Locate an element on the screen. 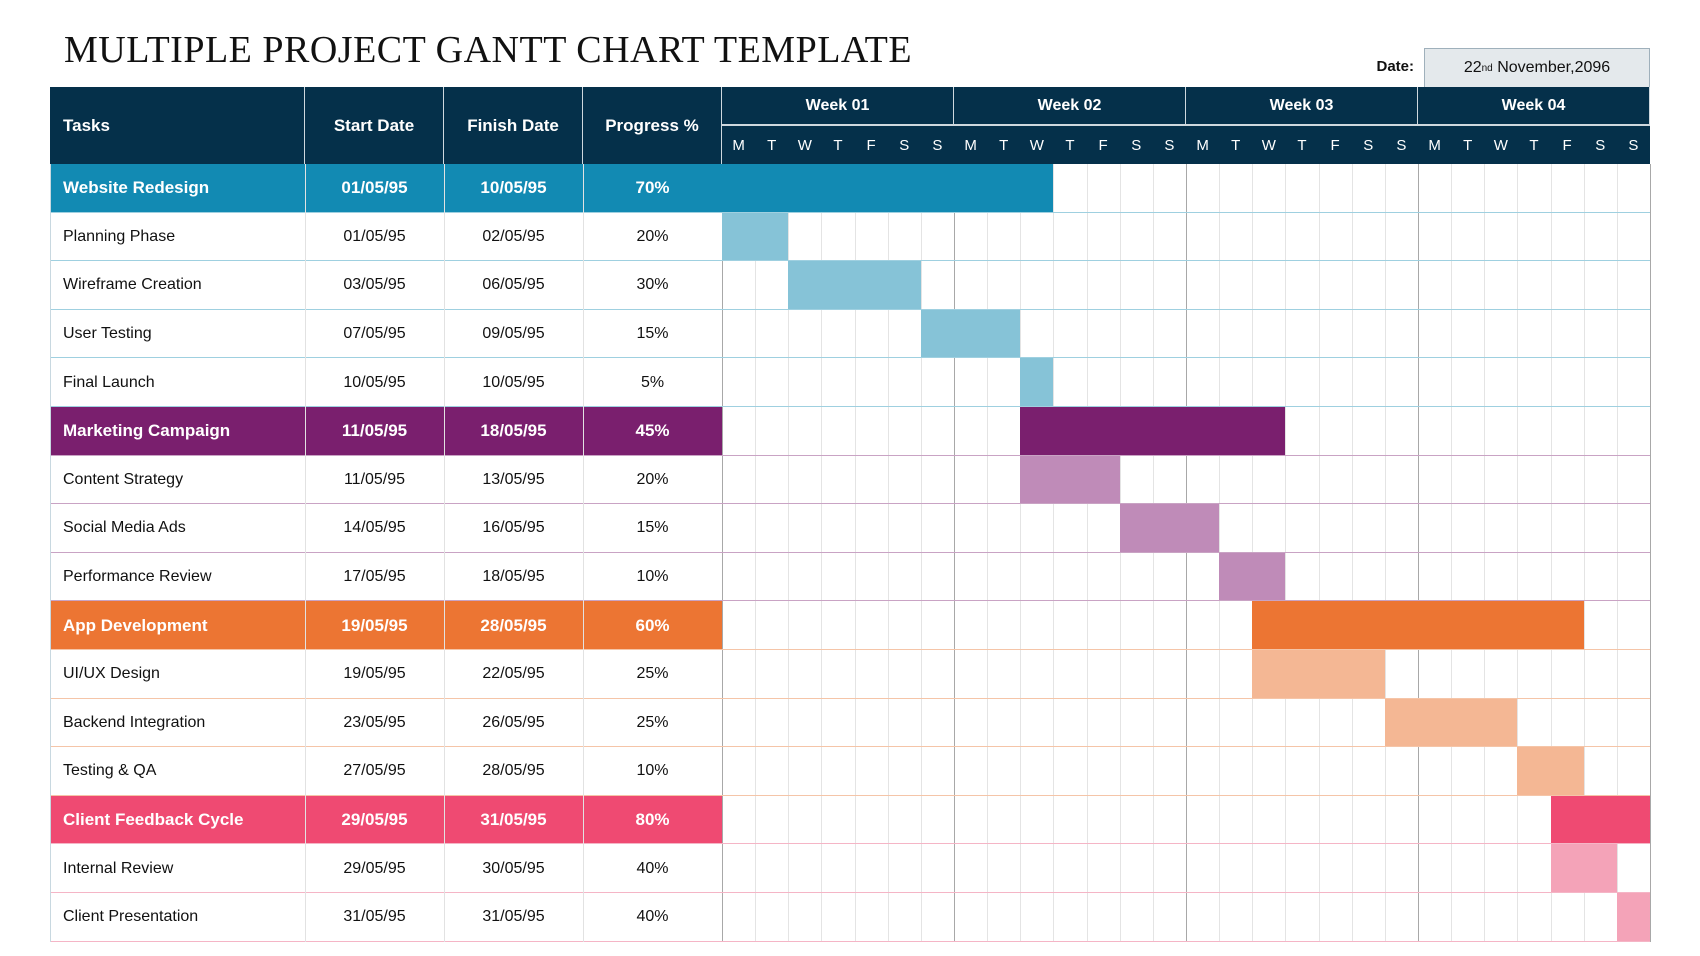 The height and width of the screenshot is (956, 1700). group-name: Website Redesign is located at coordinates (136, 188).